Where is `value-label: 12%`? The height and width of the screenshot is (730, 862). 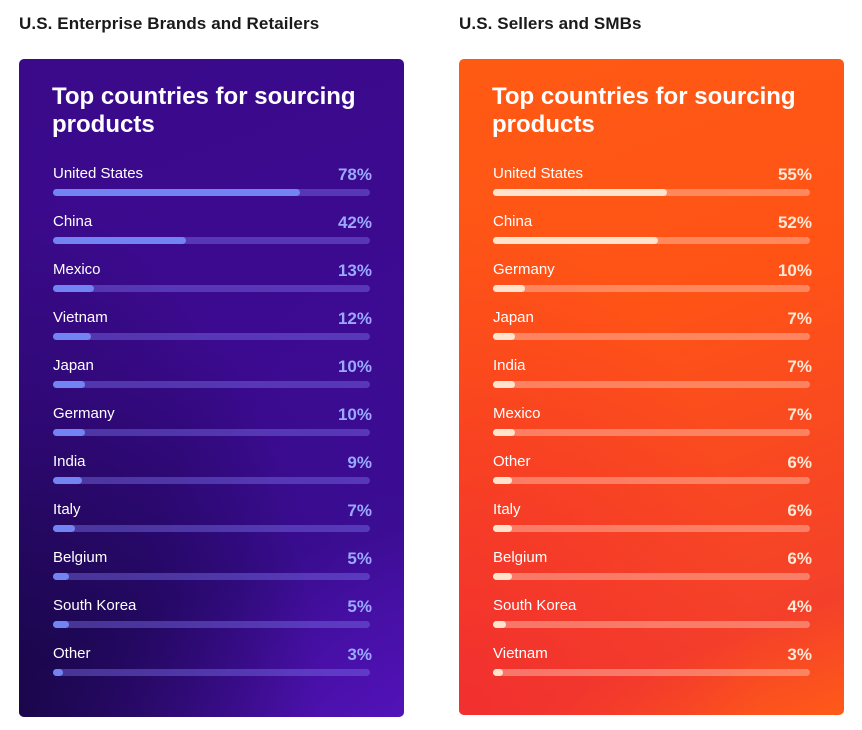 value-label: 12% is located at coordinates (354, 318).